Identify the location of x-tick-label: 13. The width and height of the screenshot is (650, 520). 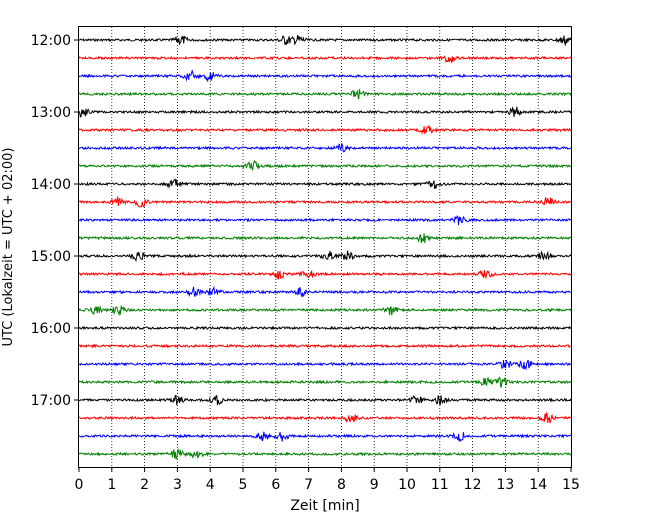
(505, 485).